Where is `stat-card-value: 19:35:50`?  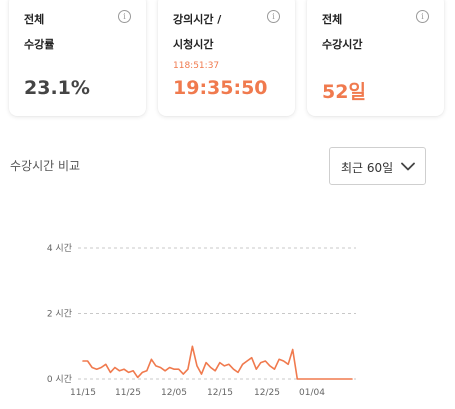 stat-card-value: 19:35:50 is located at coordinates (220, 88).